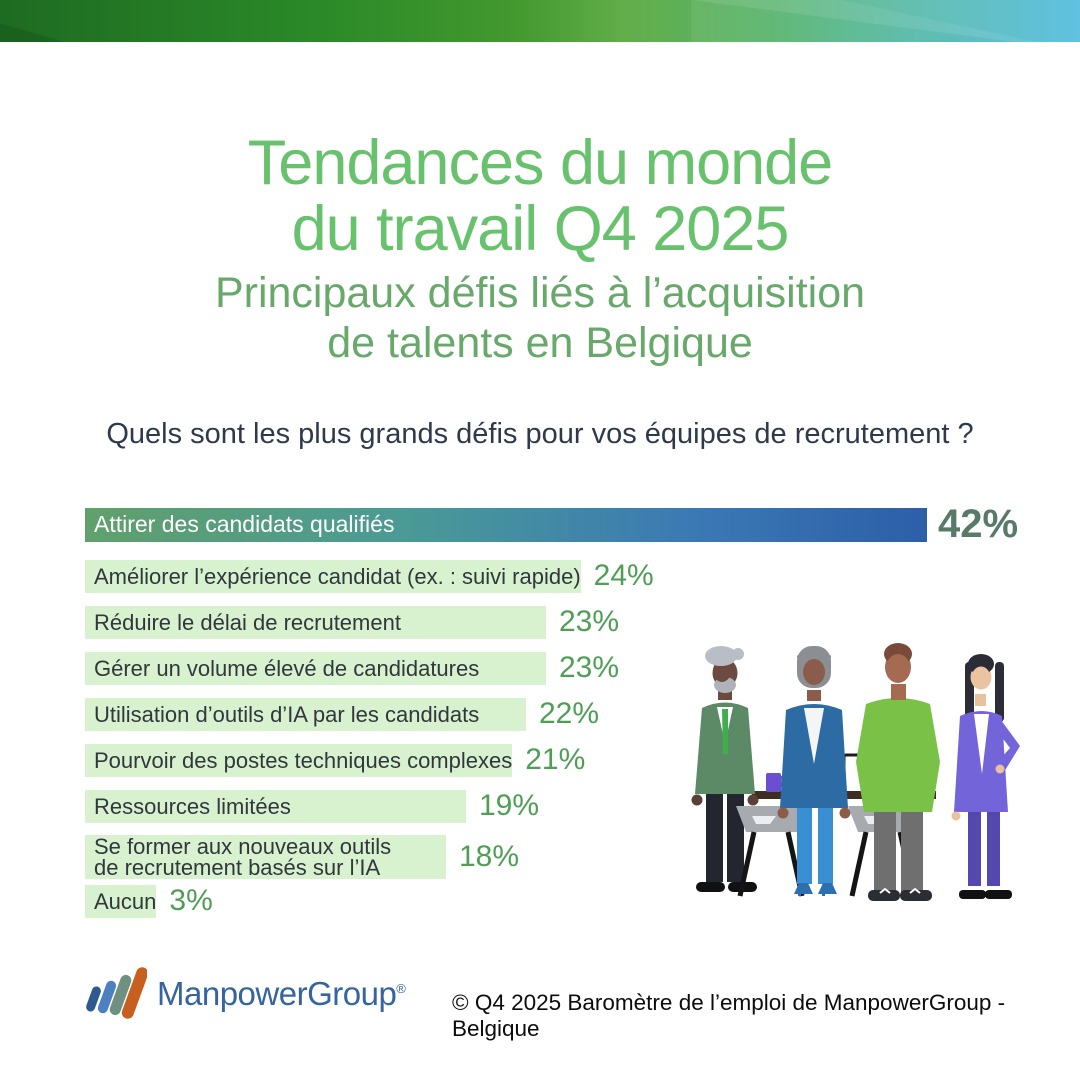  I want to click on bar-value: 3%, so click(191, 900).